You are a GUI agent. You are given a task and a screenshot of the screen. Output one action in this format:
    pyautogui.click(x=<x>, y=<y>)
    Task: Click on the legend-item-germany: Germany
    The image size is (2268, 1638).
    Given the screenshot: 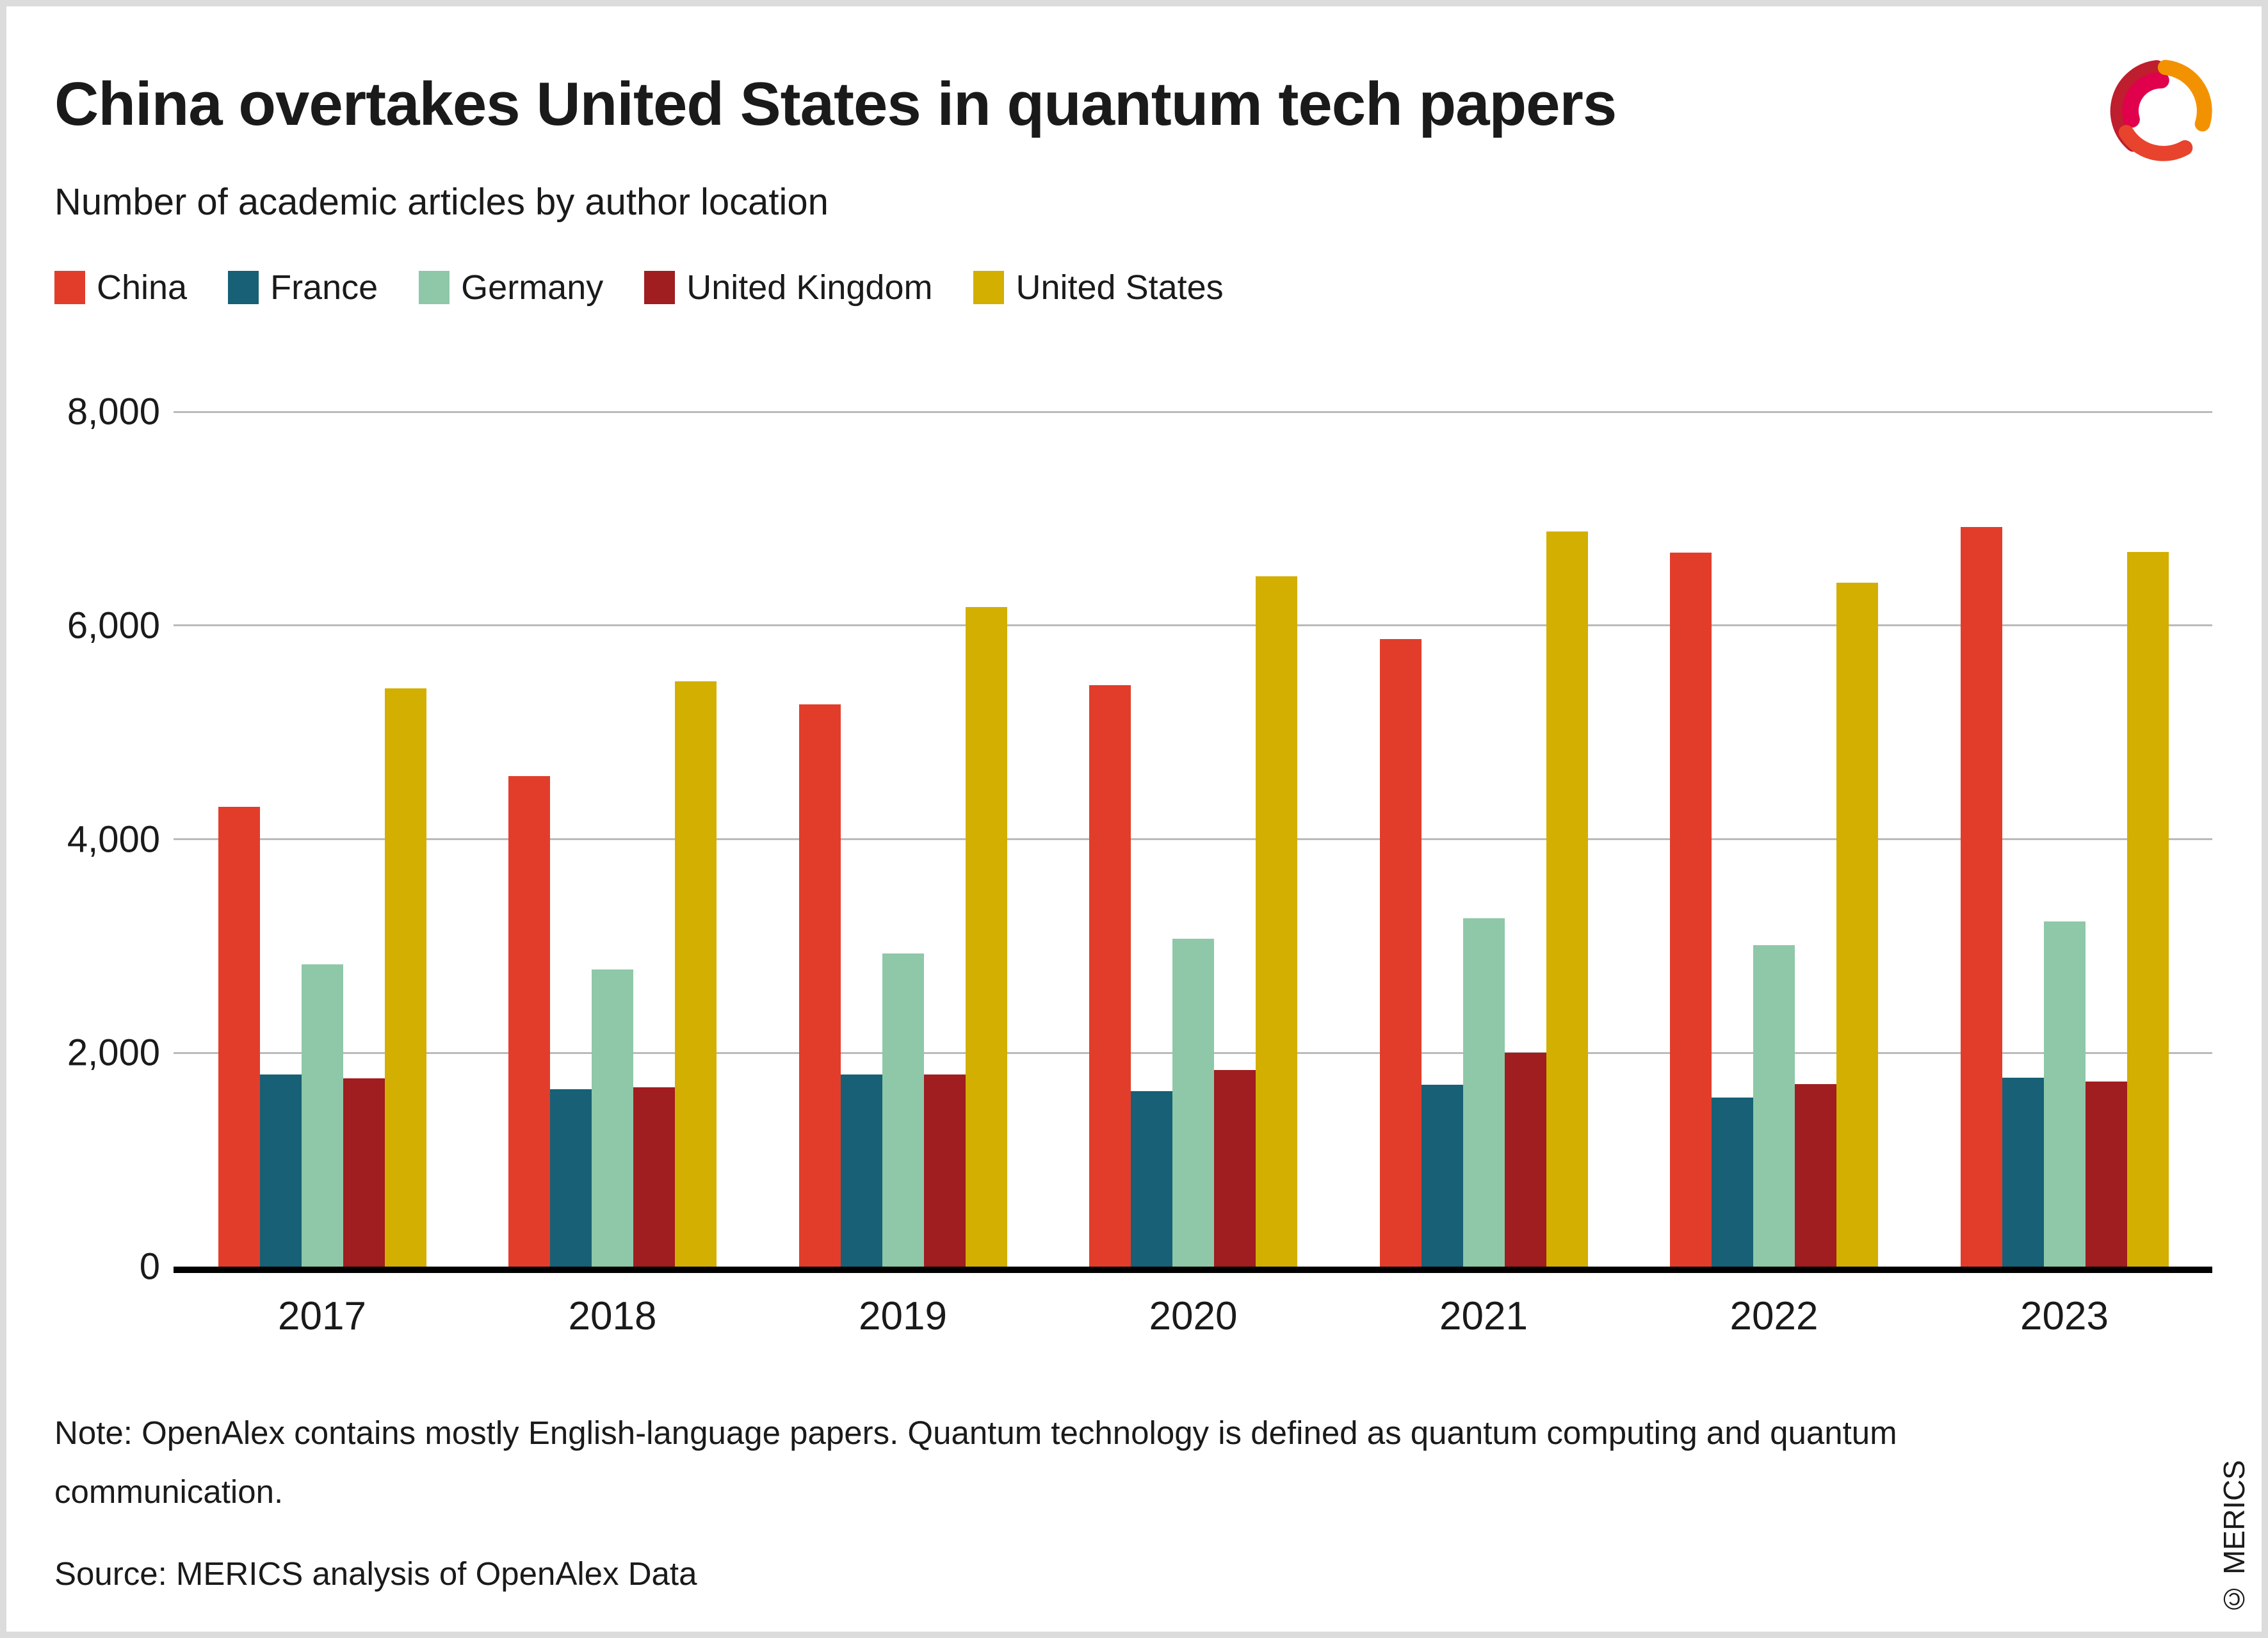 What is the action you would take?
    pyautogui.click(x=511, y=287)
    